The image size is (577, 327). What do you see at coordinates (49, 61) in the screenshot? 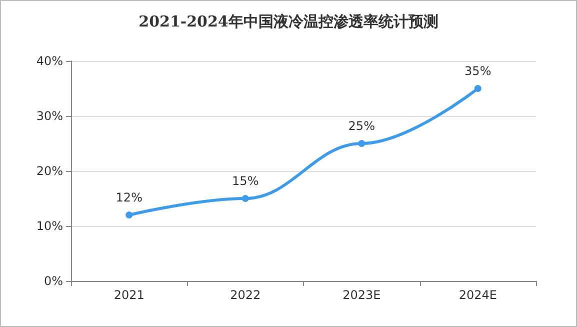
I see `y-tick-label: 40%` at bounding box center [49, 61].